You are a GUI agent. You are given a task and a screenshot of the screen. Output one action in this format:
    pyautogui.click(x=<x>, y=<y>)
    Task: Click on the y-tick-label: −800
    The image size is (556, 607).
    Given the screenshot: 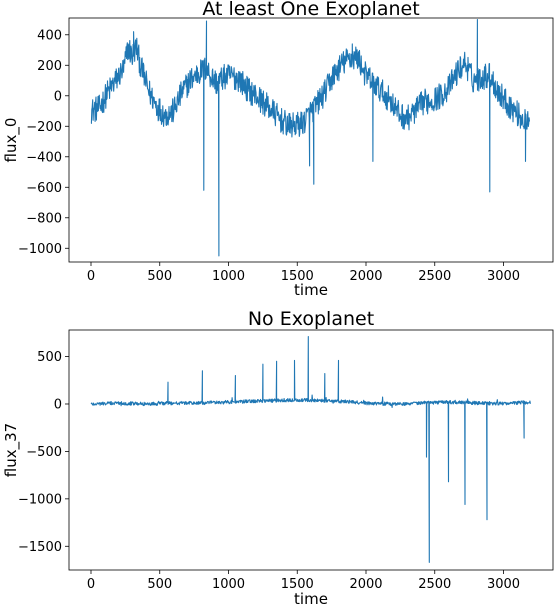 What is the action you would take?
    pyautogui.click(x=44, y=218)
    